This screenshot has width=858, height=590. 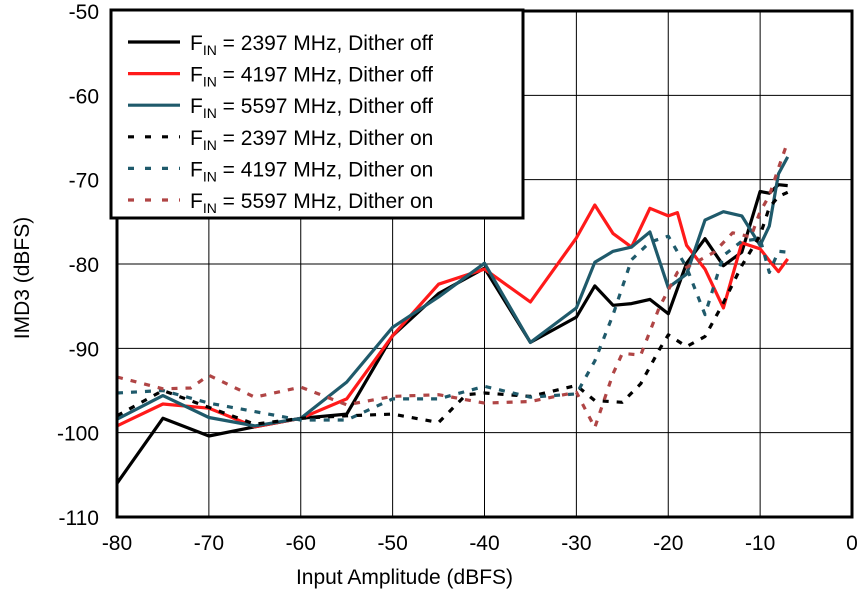 What do you see at coordinates (84, 181) in the screenshot?
I see `y-tick-label: -70` at bounding box center [84, 181].